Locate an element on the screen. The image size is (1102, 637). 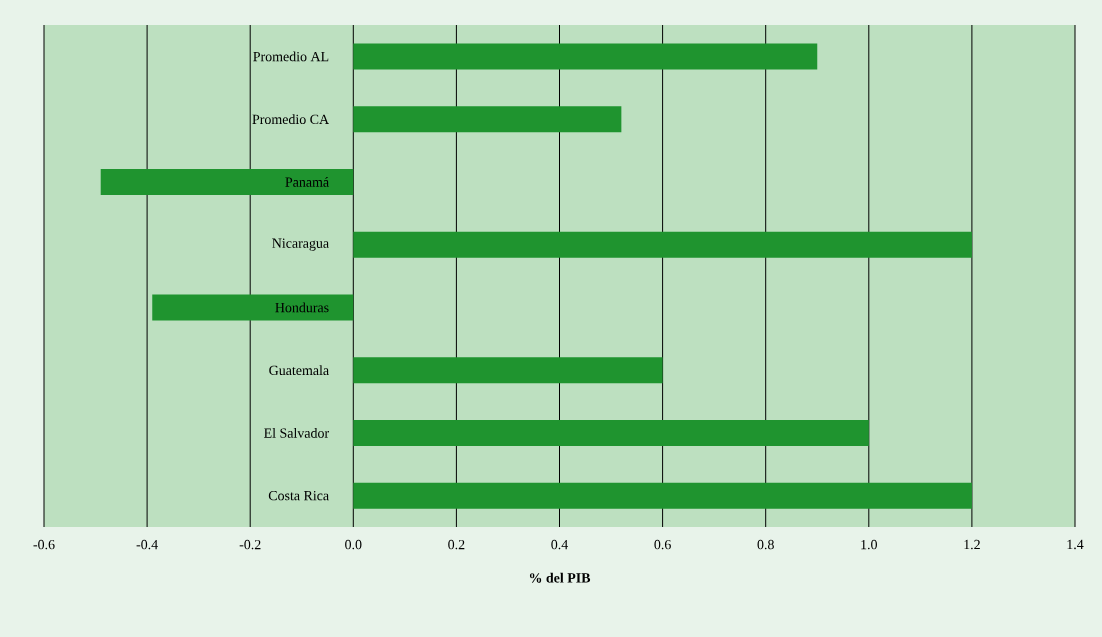
y-tick-label: Promedio CA is located at coordinates (290, 119).